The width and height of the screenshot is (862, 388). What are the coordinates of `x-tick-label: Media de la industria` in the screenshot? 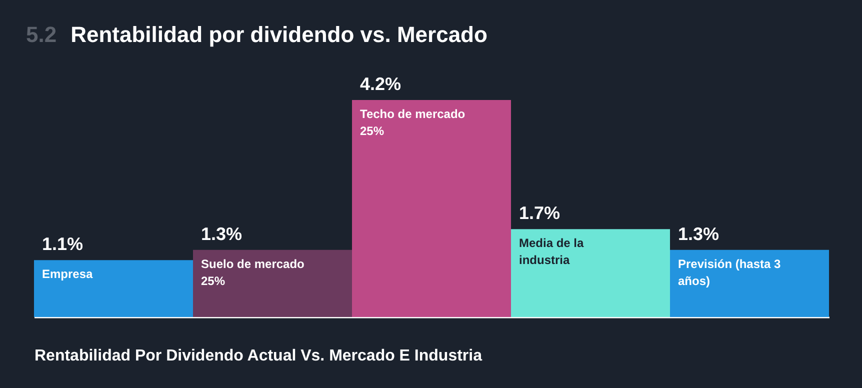 It's located at (551, 252).